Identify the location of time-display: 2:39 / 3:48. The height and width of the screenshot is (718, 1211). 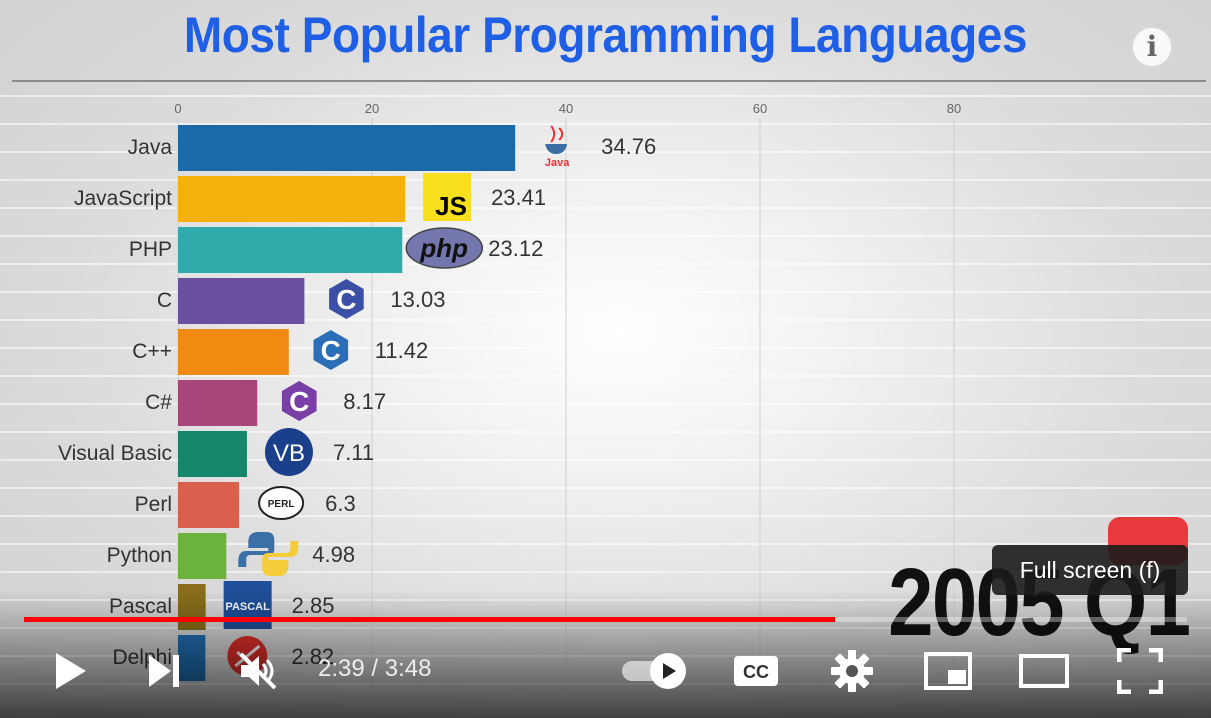
(374, 669).